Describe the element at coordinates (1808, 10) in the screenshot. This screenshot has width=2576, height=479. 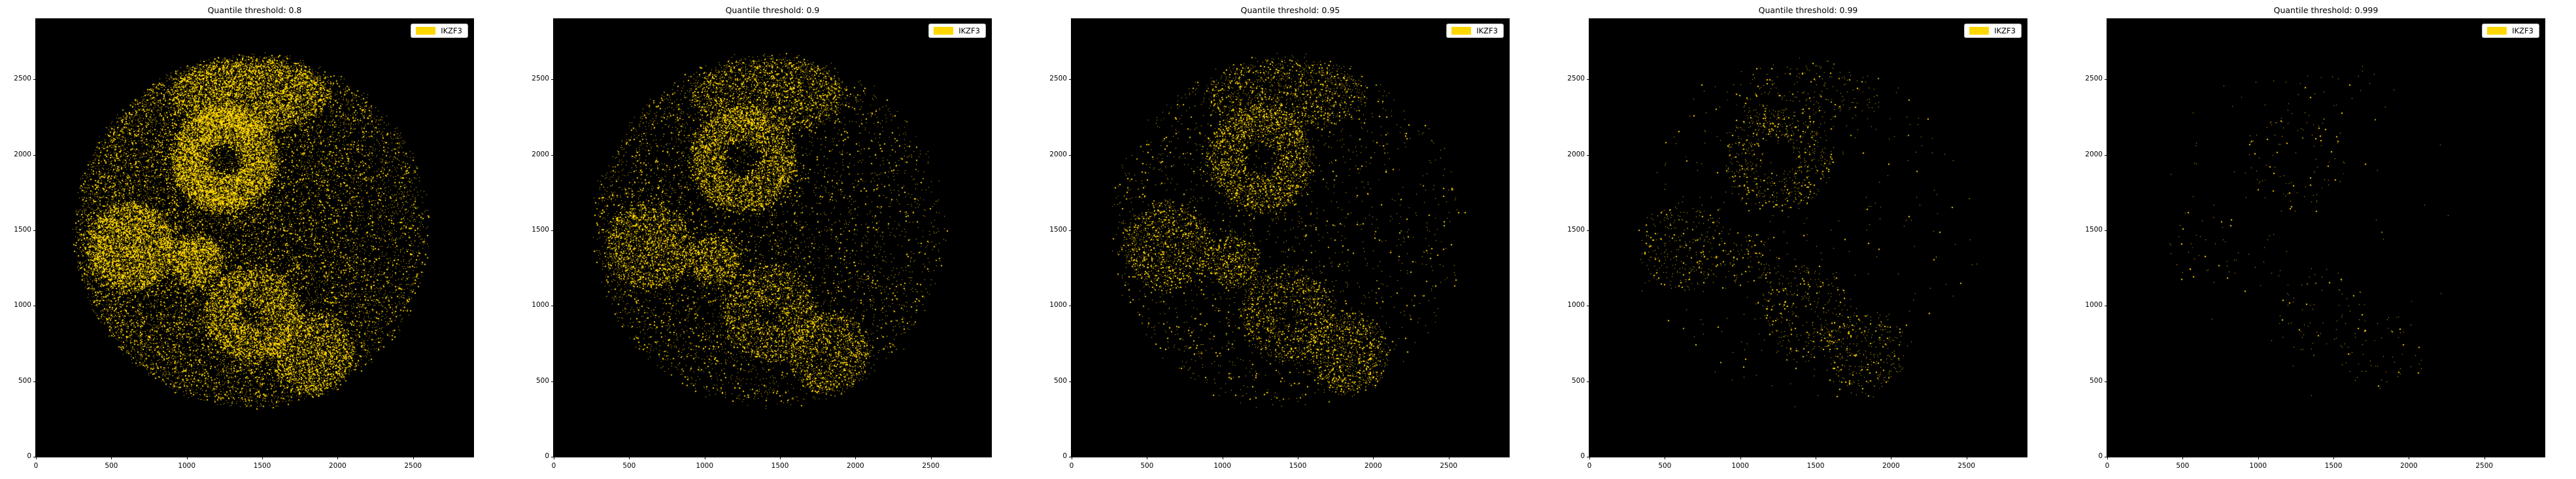
I see `plot-title: Quantile threshold: 0.99` at that location.